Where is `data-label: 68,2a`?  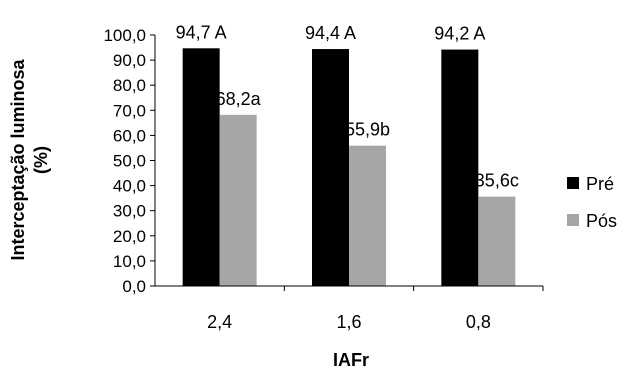
data-label: 68,2a is located at coordinates (239, 99).